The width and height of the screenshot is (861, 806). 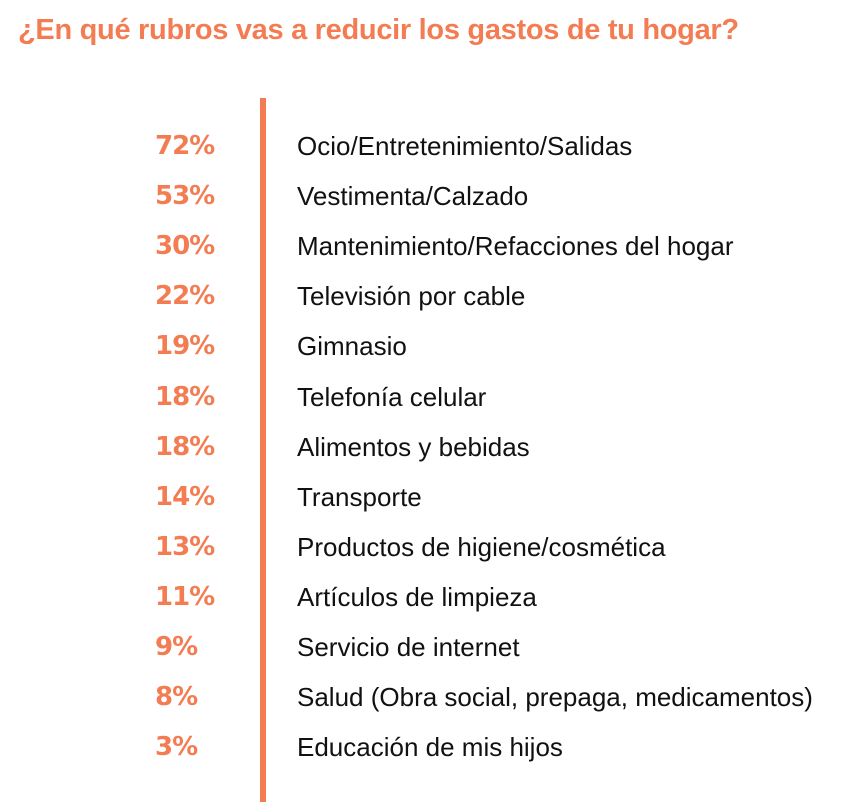 I want to click on category-label: Servicio de internet, so click(x=408, y=647).